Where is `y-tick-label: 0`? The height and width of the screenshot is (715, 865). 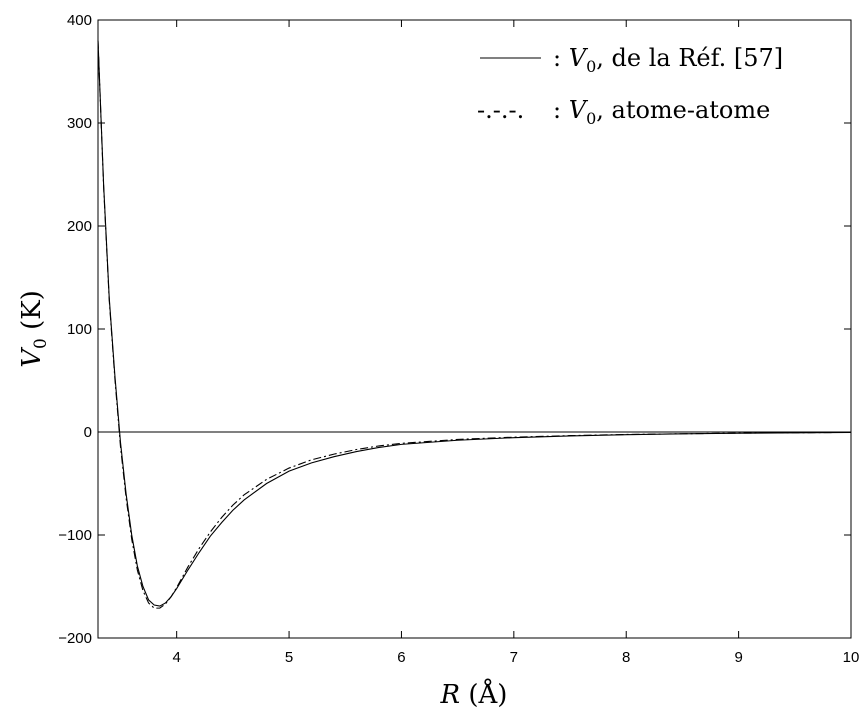
y-tick-label: 0 is located at coordinates (88, 432).